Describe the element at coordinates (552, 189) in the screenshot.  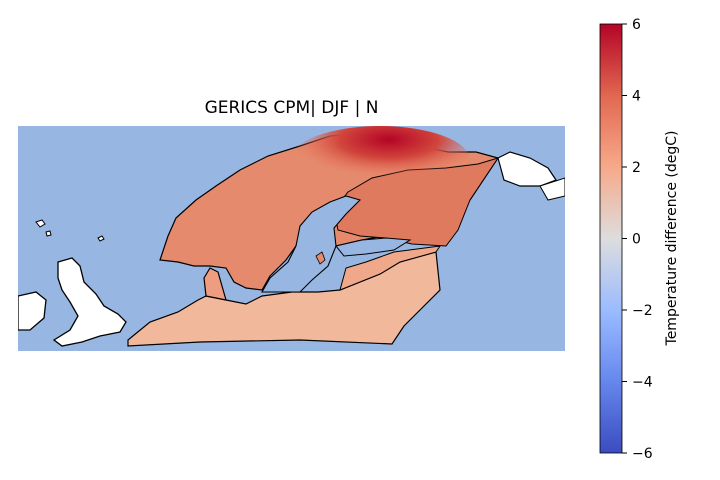
I see `far-east-land` at that location.